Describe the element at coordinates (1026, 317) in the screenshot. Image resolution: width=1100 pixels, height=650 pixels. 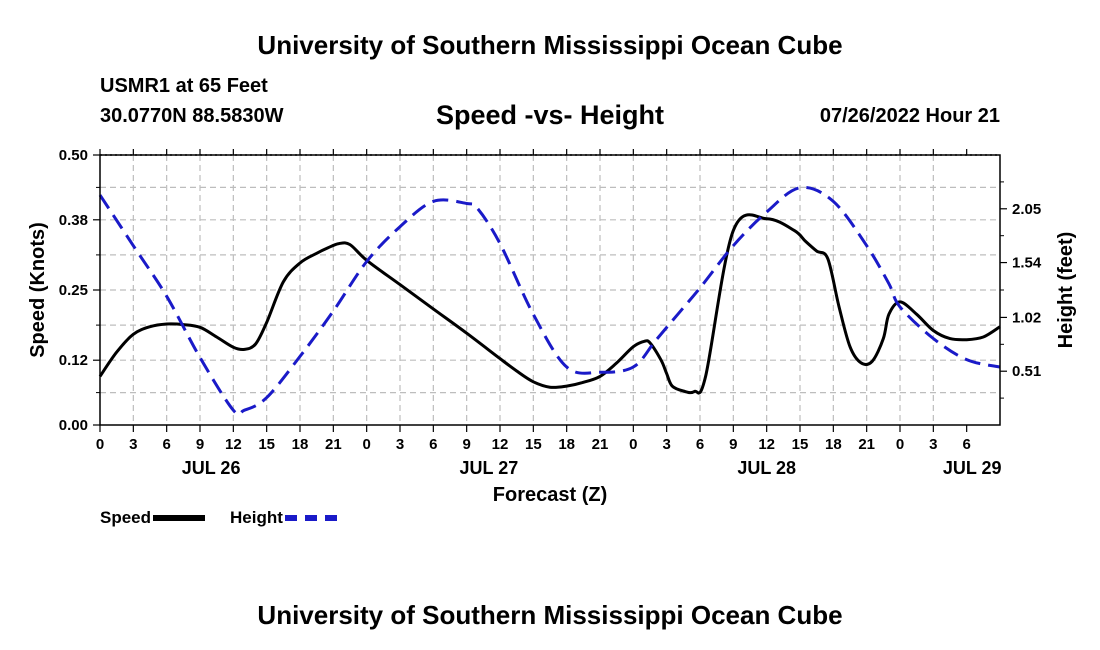
I see `y2-tick-label: 1.02` at that location.